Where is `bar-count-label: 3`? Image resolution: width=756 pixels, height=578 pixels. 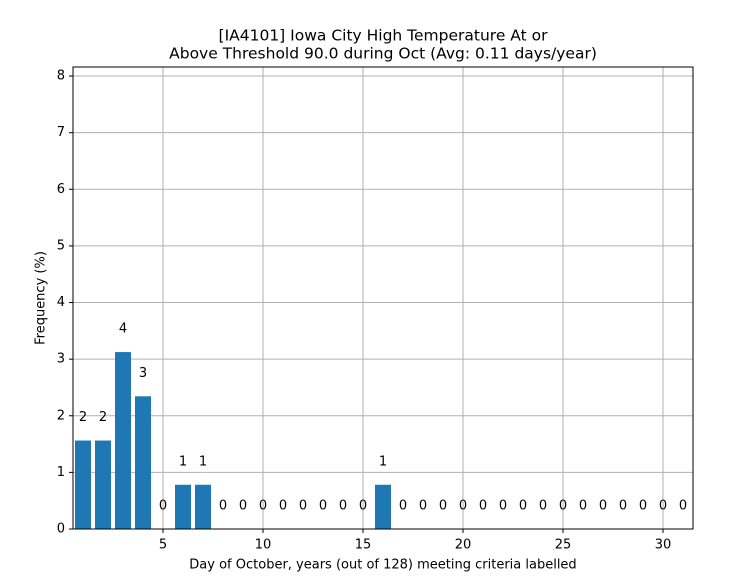
bar-count-label: 3 is located at coordinates (143, 373).